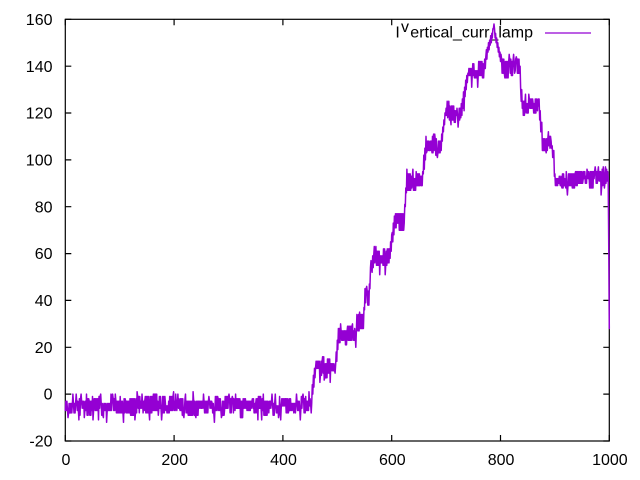 The width and height of the screenshot is (640, 480). Describe the element at coordinates (44, 301) in the screenshot. I see `svg-text: 40` at that location.